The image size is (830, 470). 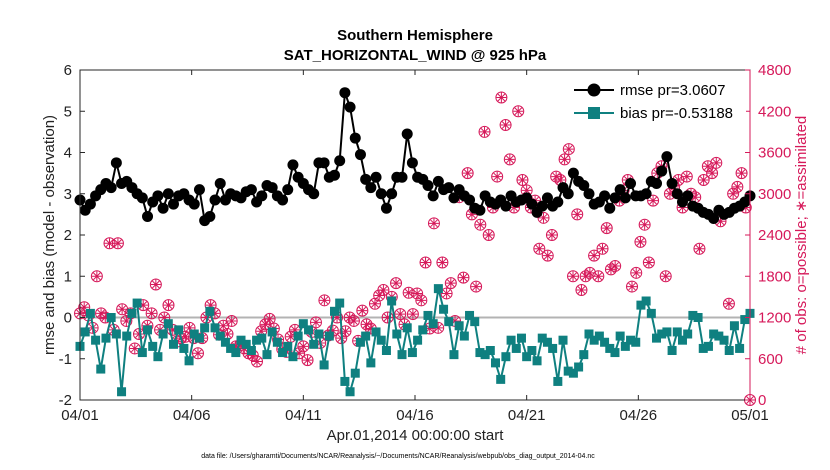 What do you see at coordinates (658, 101) in the screenshot?
I see `legend: rmse pr=3.0607 bias pr=-0.53188` at bounding box center [658, 101].